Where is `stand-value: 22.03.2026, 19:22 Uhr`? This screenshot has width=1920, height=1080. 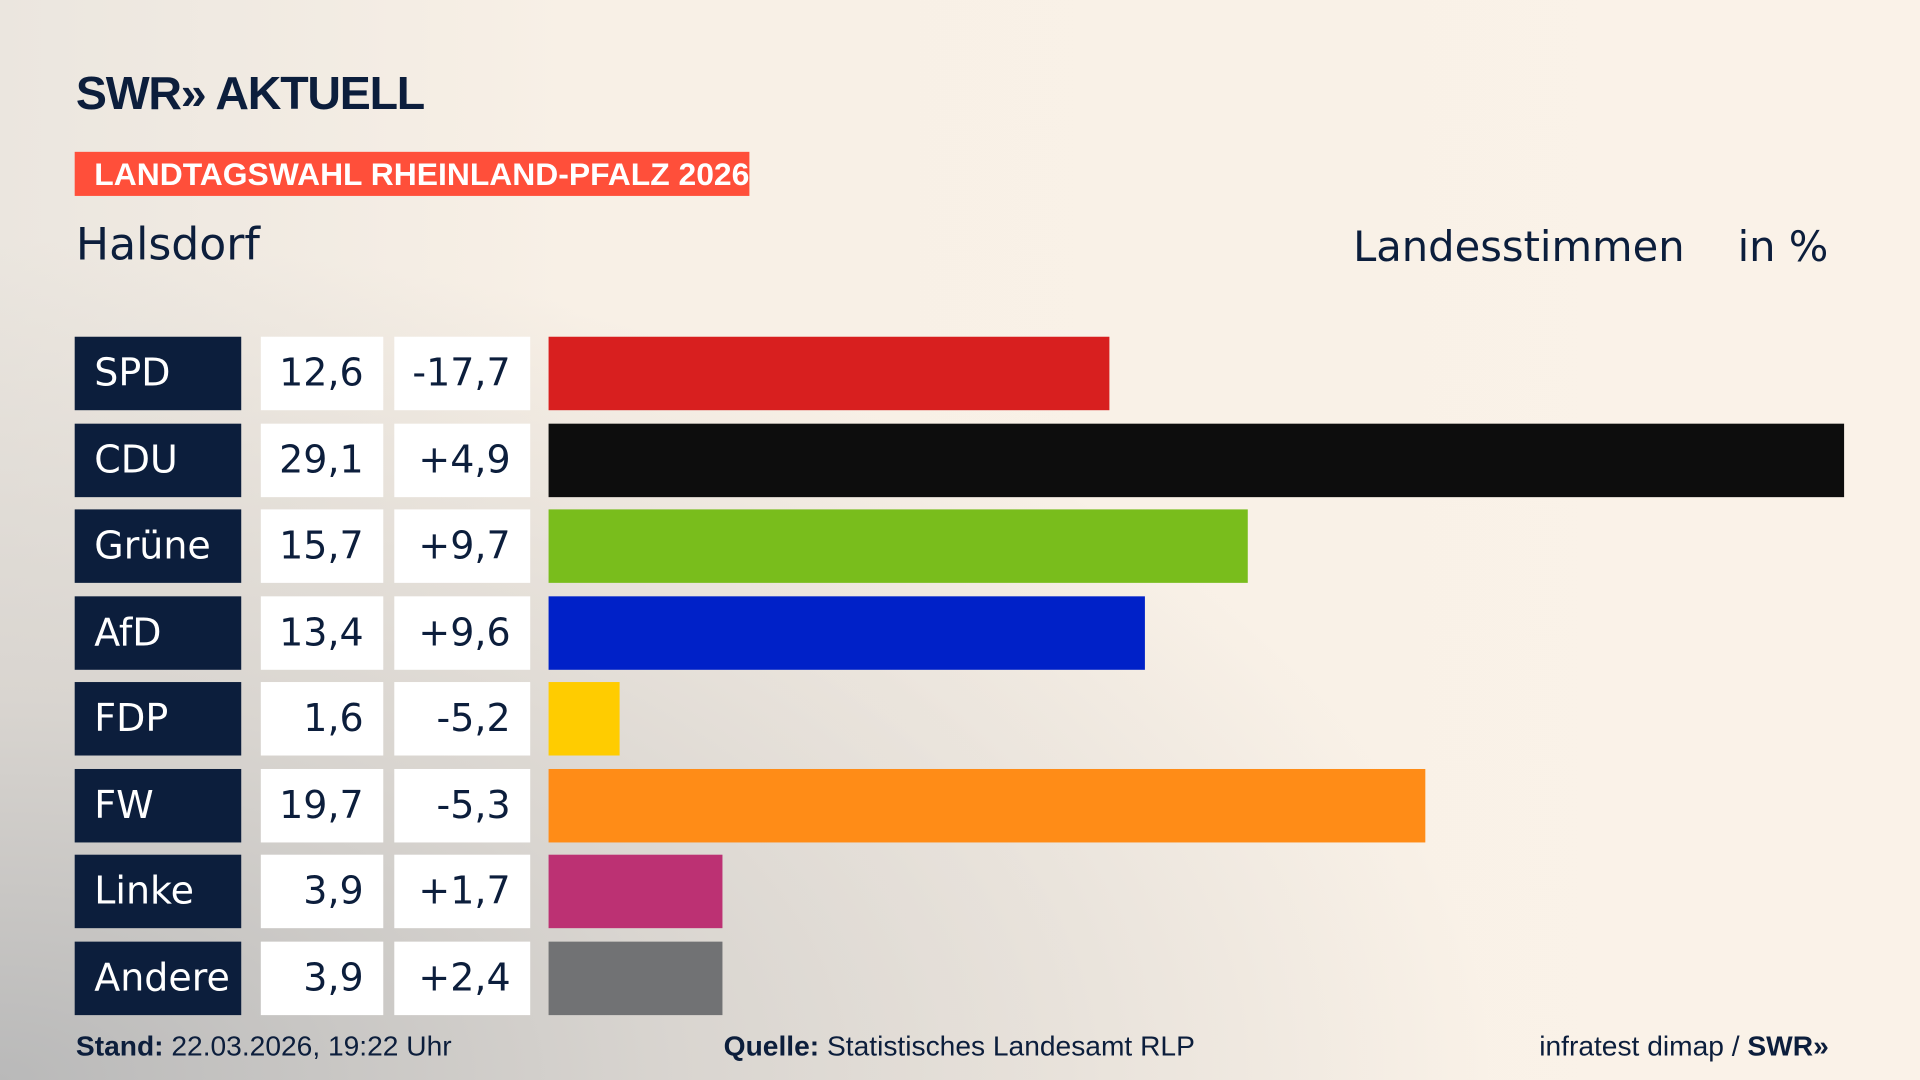
stand-value: 22.03.2026, 19:22 Uhr is located at coordinates (311, 1045).